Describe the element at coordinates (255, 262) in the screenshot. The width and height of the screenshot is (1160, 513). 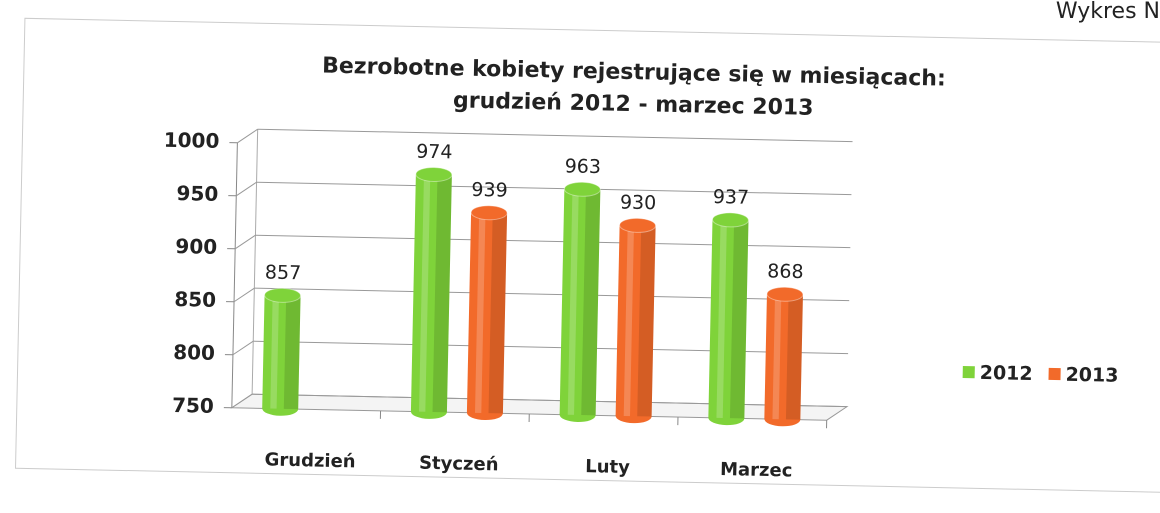
I see `y-axis-back` at that location.